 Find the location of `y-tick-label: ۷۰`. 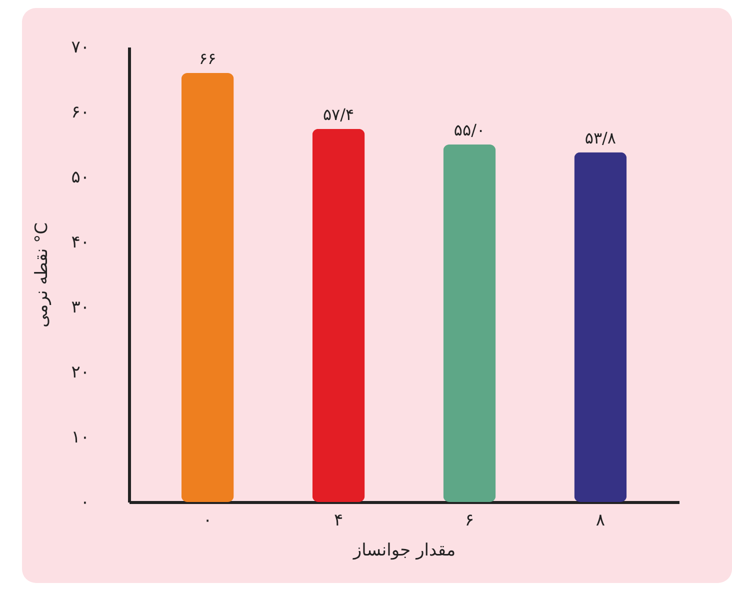

y-tick-label: ۷۰ is located at coordinates (80, 48).